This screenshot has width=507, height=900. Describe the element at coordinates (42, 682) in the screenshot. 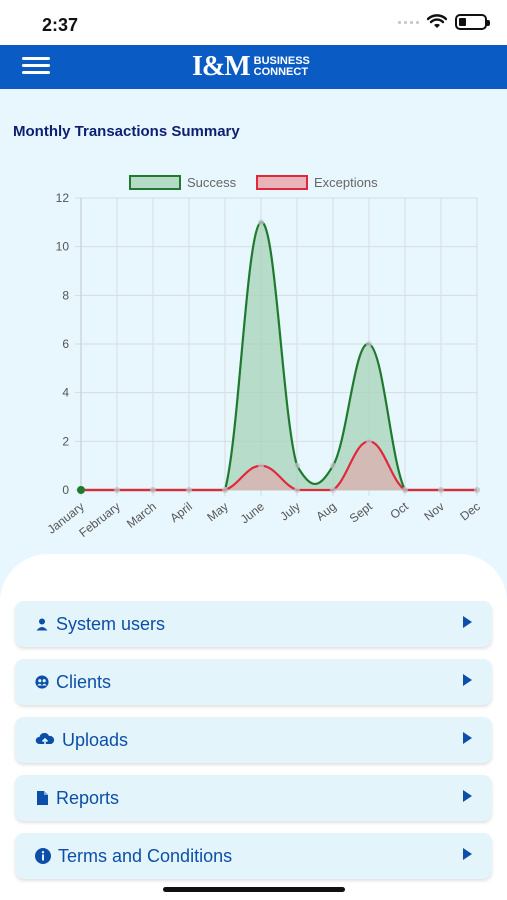

I see `clients-icon` at that location.